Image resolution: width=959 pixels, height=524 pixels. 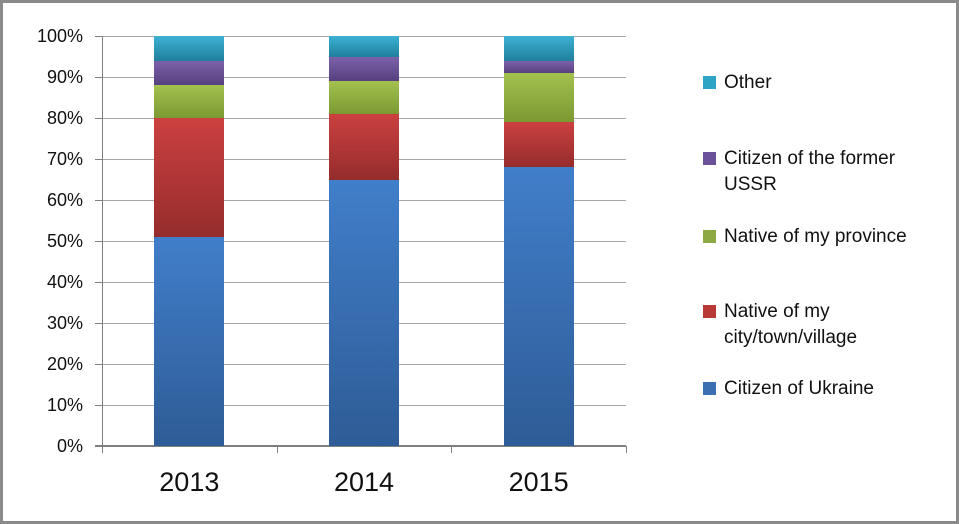 I want to click on y-axis-tick-label: 80%, so click(x=64, y=118).